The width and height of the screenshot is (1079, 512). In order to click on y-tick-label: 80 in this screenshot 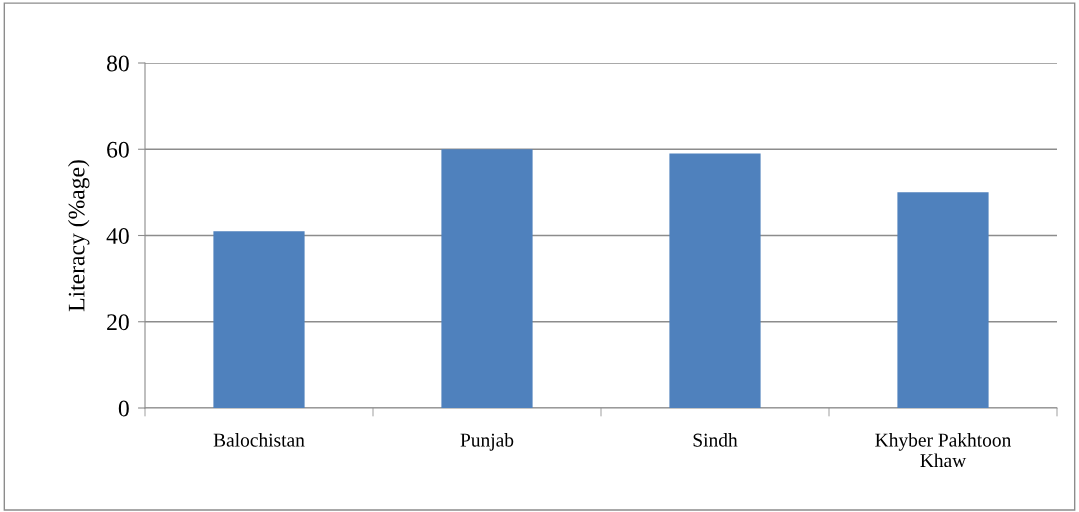, I will do `click(118, 63)`.